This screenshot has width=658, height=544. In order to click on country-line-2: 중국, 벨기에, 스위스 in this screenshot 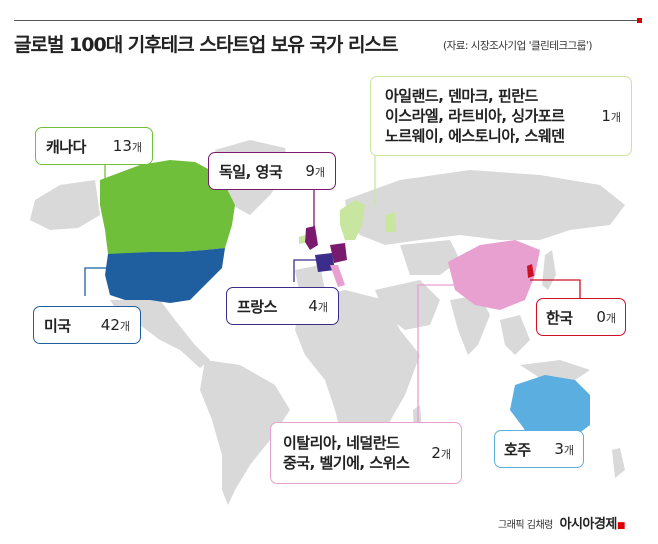, I will do `click(346, 463)`.